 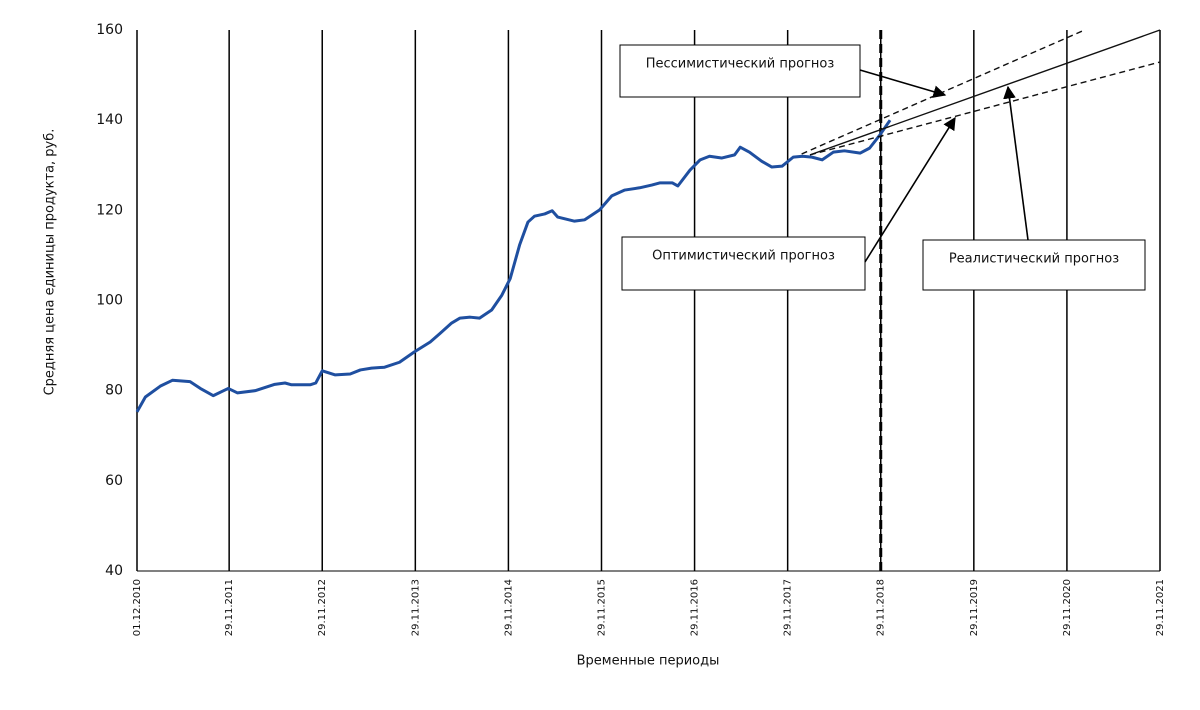 I want to click on y-tick-label: 40, so click(x=114, y=571).